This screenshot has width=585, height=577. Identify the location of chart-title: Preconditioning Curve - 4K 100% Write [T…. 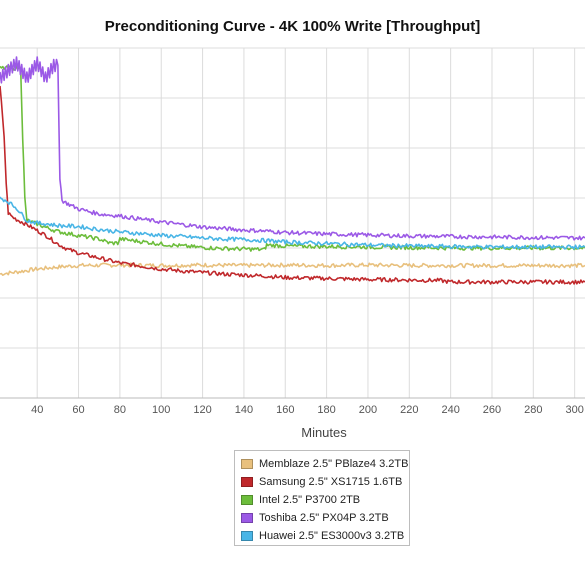
(292, 26).